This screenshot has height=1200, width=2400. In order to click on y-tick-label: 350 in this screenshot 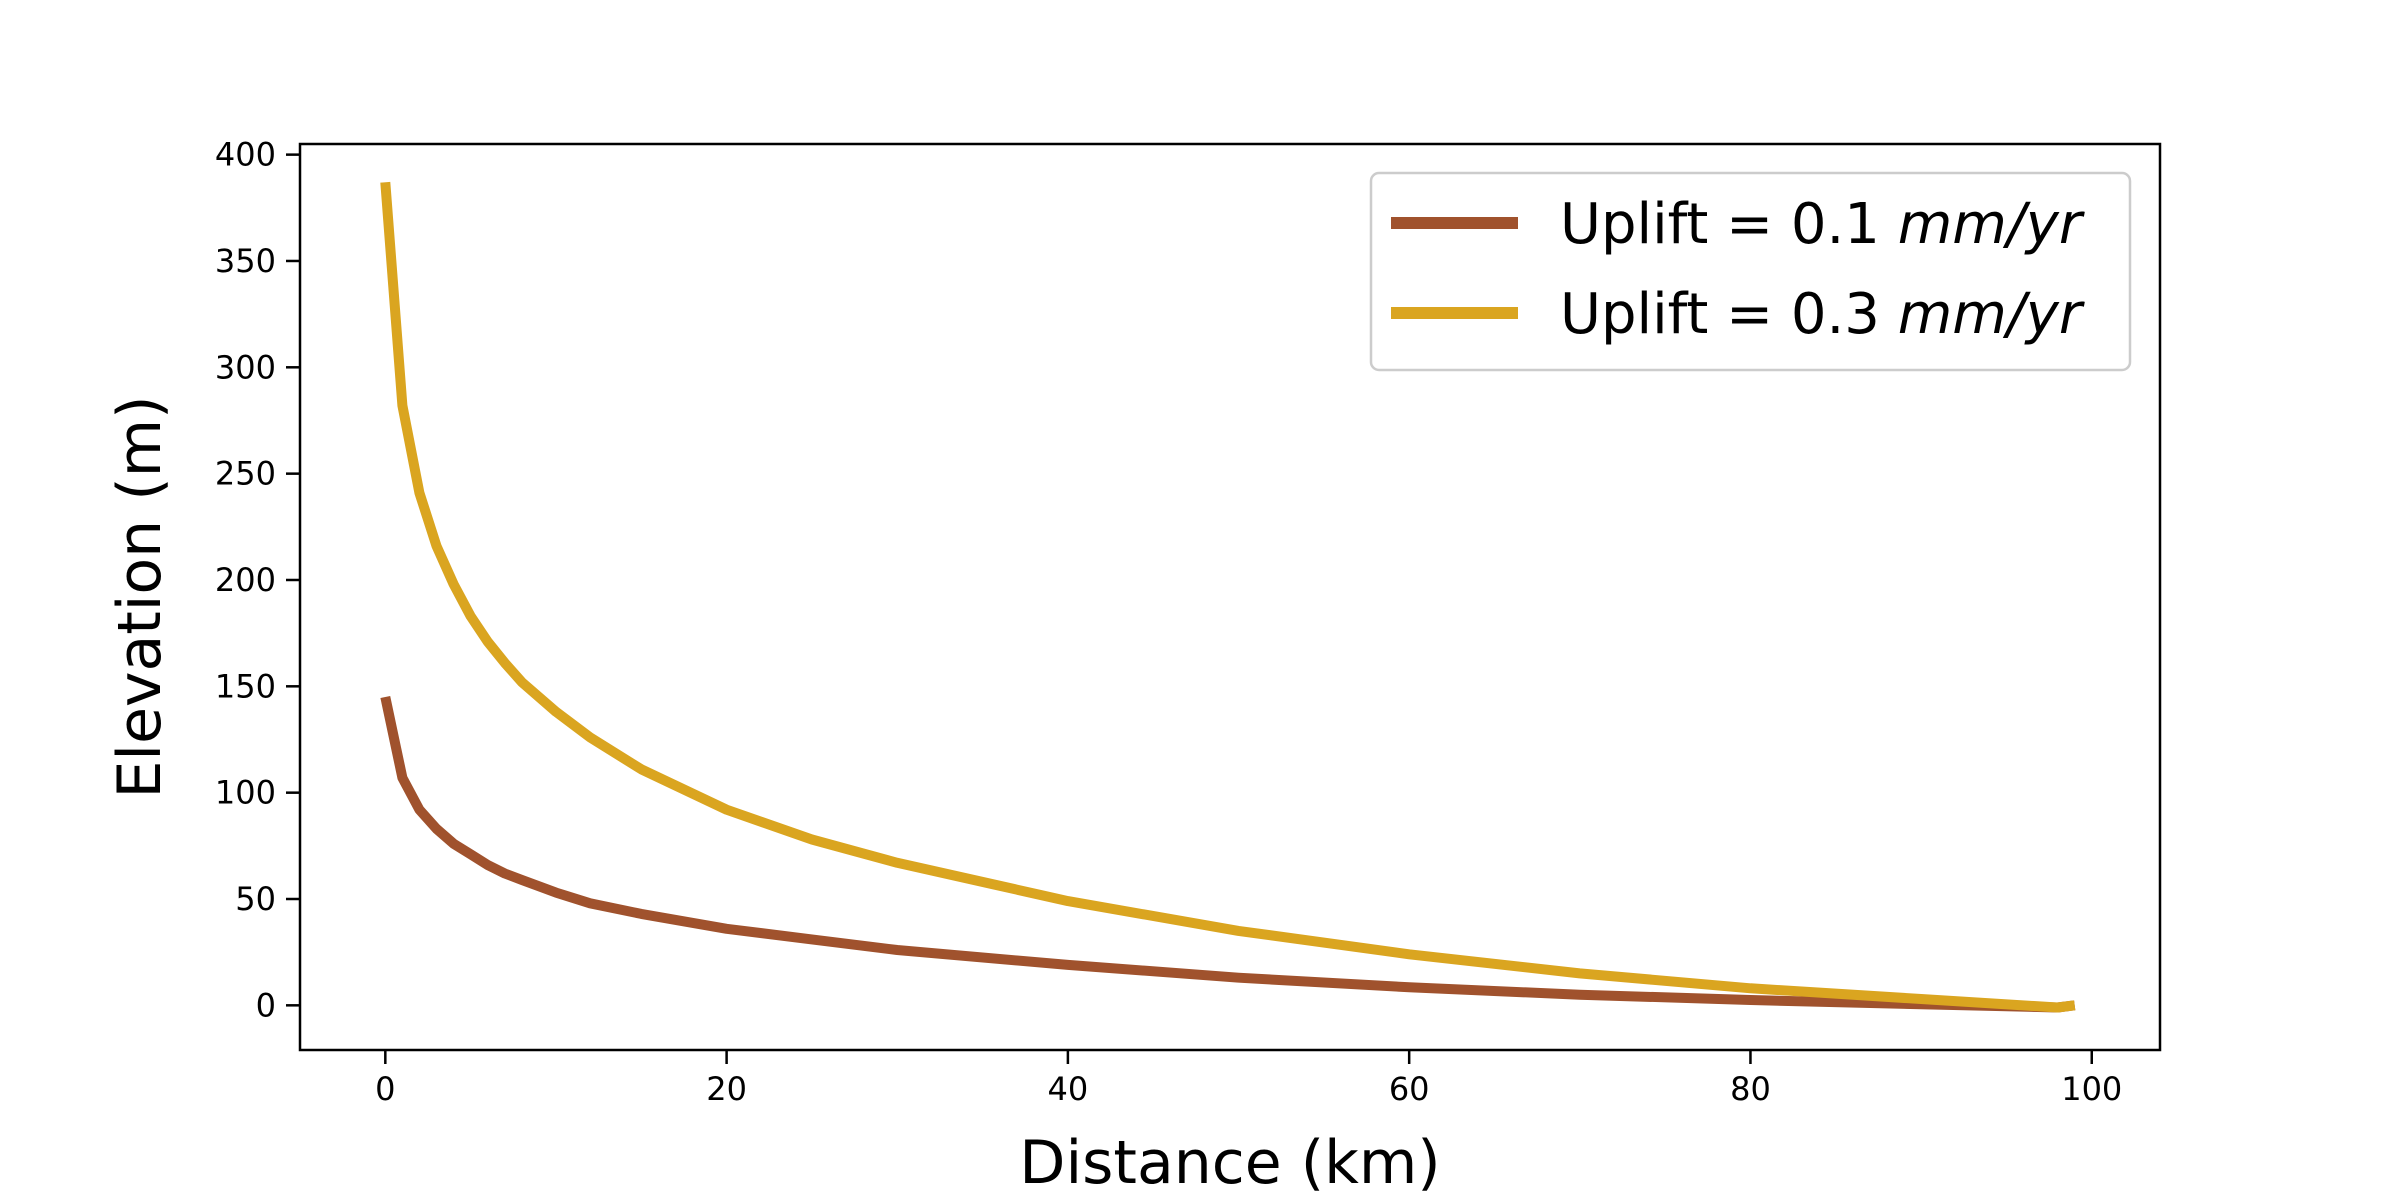, I will do `click(245, 261)`.